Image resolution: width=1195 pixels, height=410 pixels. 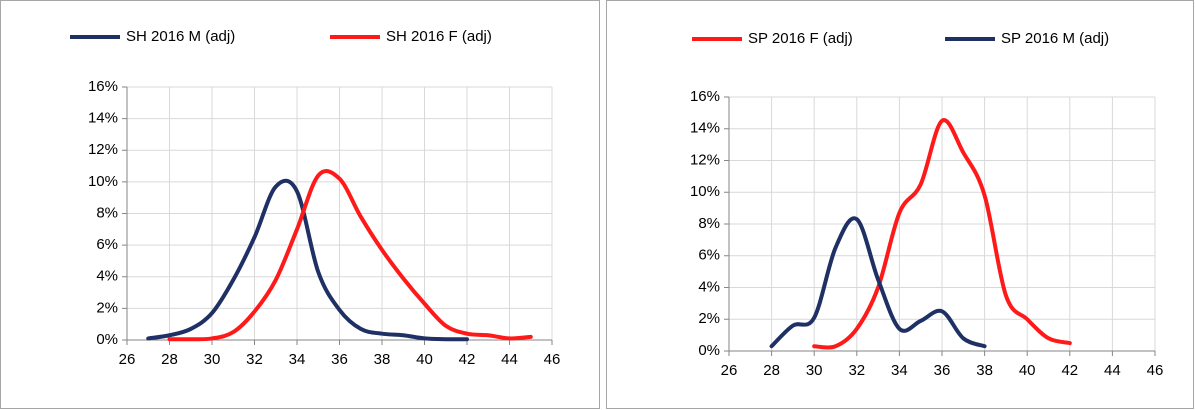 What do you see at coordinates (800, 38) in the screenshot?
I see `legend-label: SP 2016 F (adj)` at bounding box center [800, 38].